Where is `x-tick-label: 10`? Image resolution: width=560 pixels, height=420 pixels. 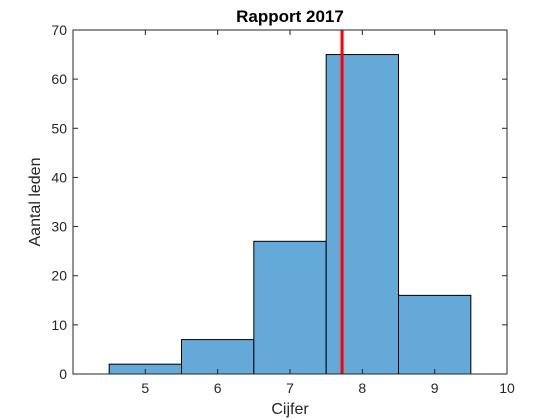 x-tick-label: 10 is located at coordinates (507, 388).